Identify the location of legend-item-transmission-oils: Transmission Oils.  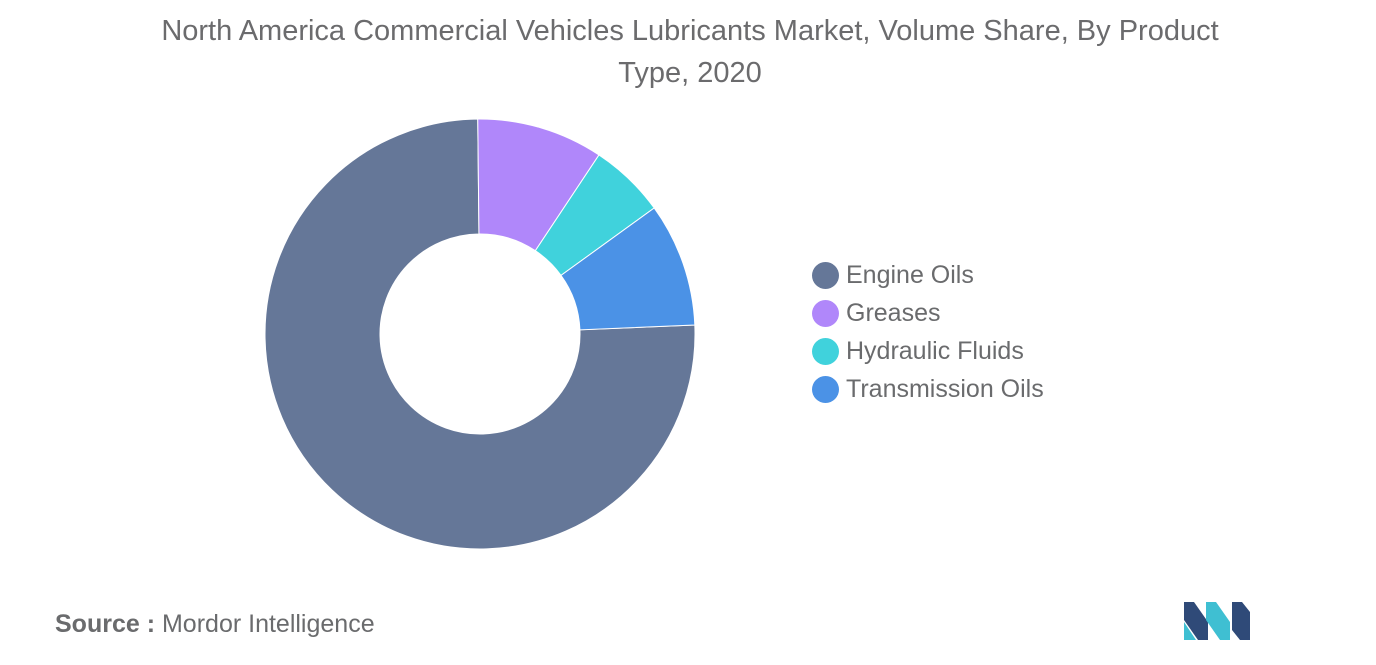
(928, 389).